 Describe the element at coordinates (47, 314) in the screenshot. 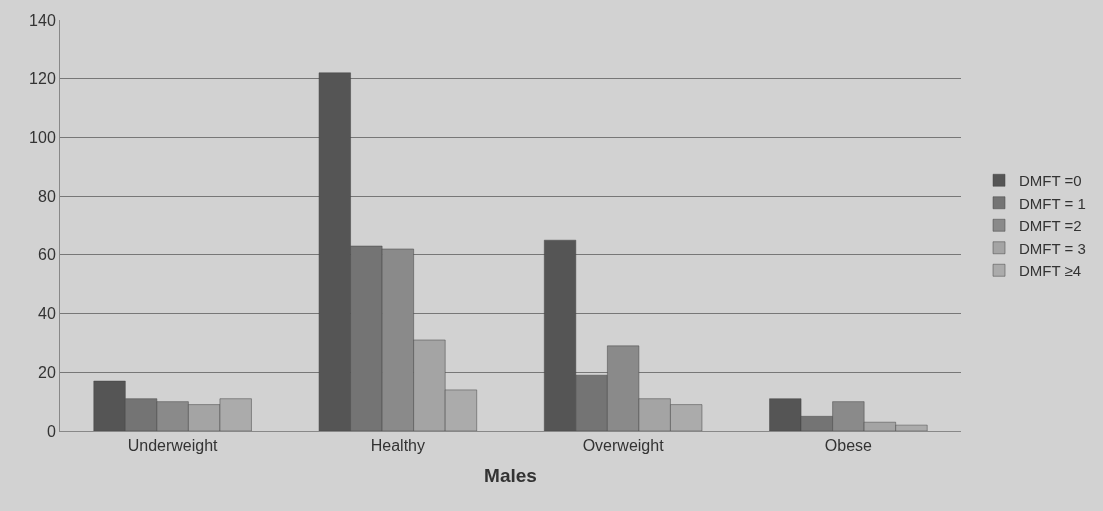

I see `y-tick-label: 40` at that location.